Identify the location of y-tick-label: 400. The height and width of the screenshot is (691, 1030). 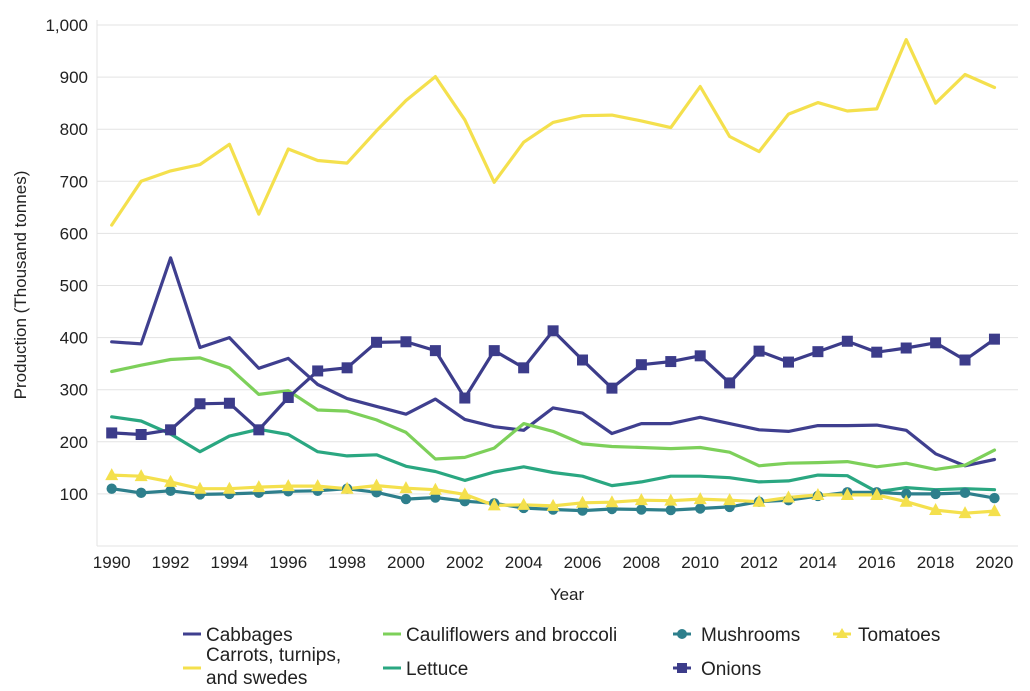
(74, 338).